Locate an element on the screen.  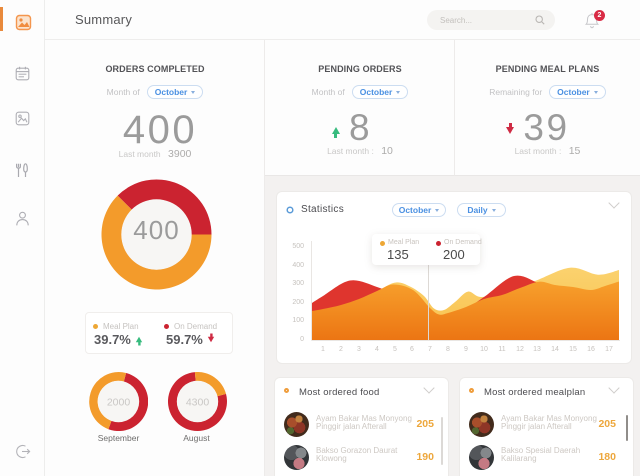
svg-text: 400 is located at coordinates (156, 230).